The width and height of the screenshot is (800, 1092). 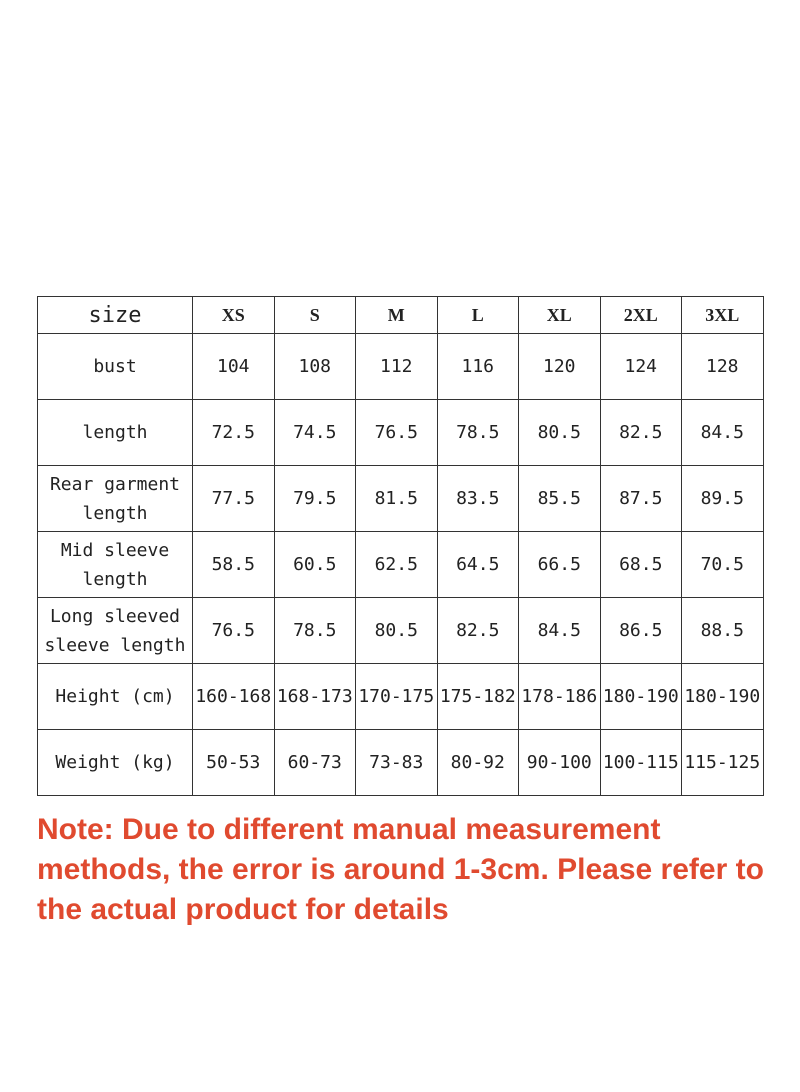 What do you see at coordinates (477, 315) in the screenshot?
I see `size-header-l: L` at bounding box center [477, 315].